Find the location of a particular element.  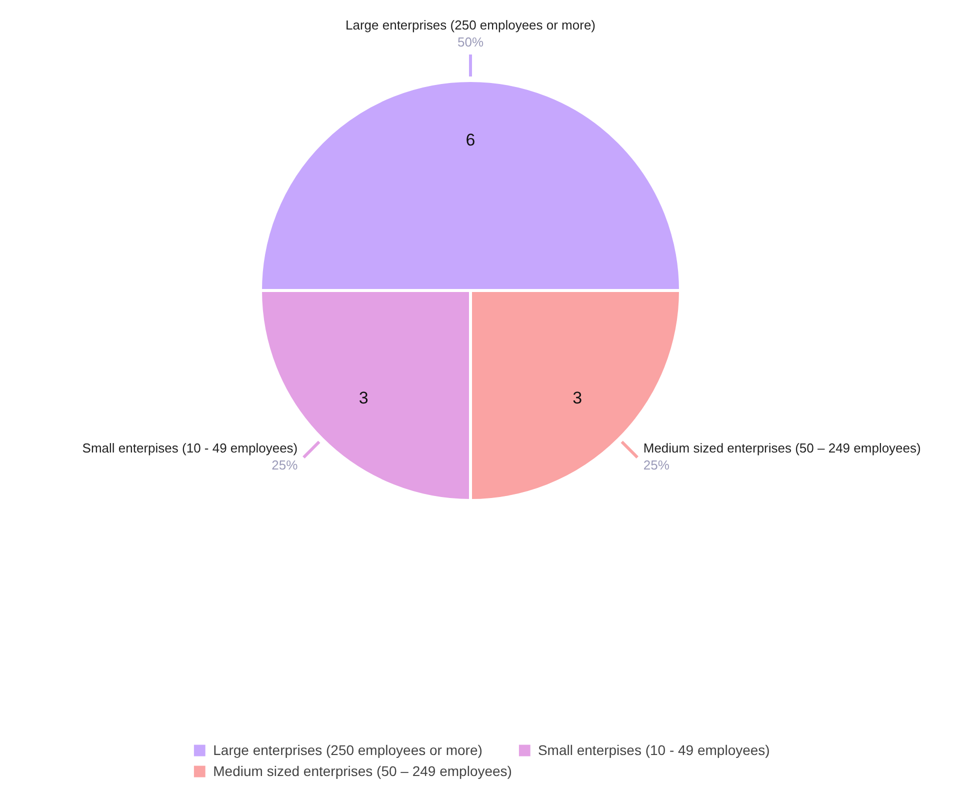

slice-label: Small enterpises (10 - 49 employees) is located at coordinates (190, 448).